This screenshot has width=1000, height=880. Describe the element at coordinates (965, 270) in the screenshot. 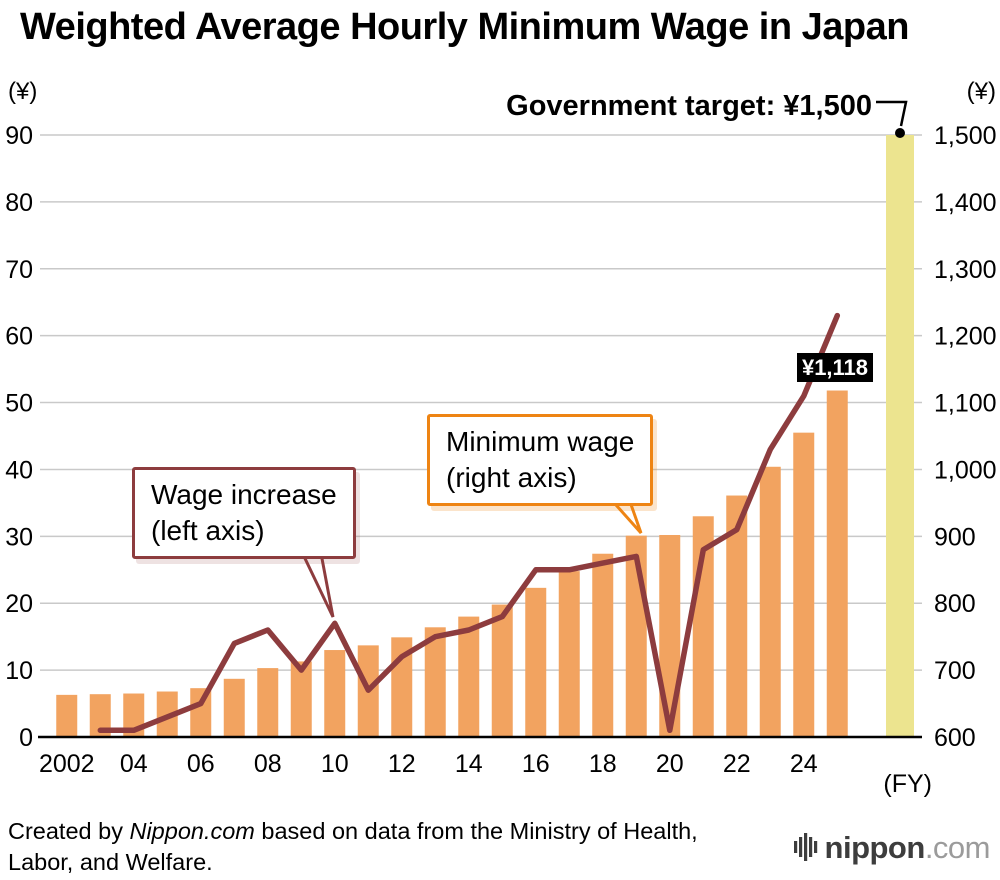

I see `svg-text: 1,300` at that location.